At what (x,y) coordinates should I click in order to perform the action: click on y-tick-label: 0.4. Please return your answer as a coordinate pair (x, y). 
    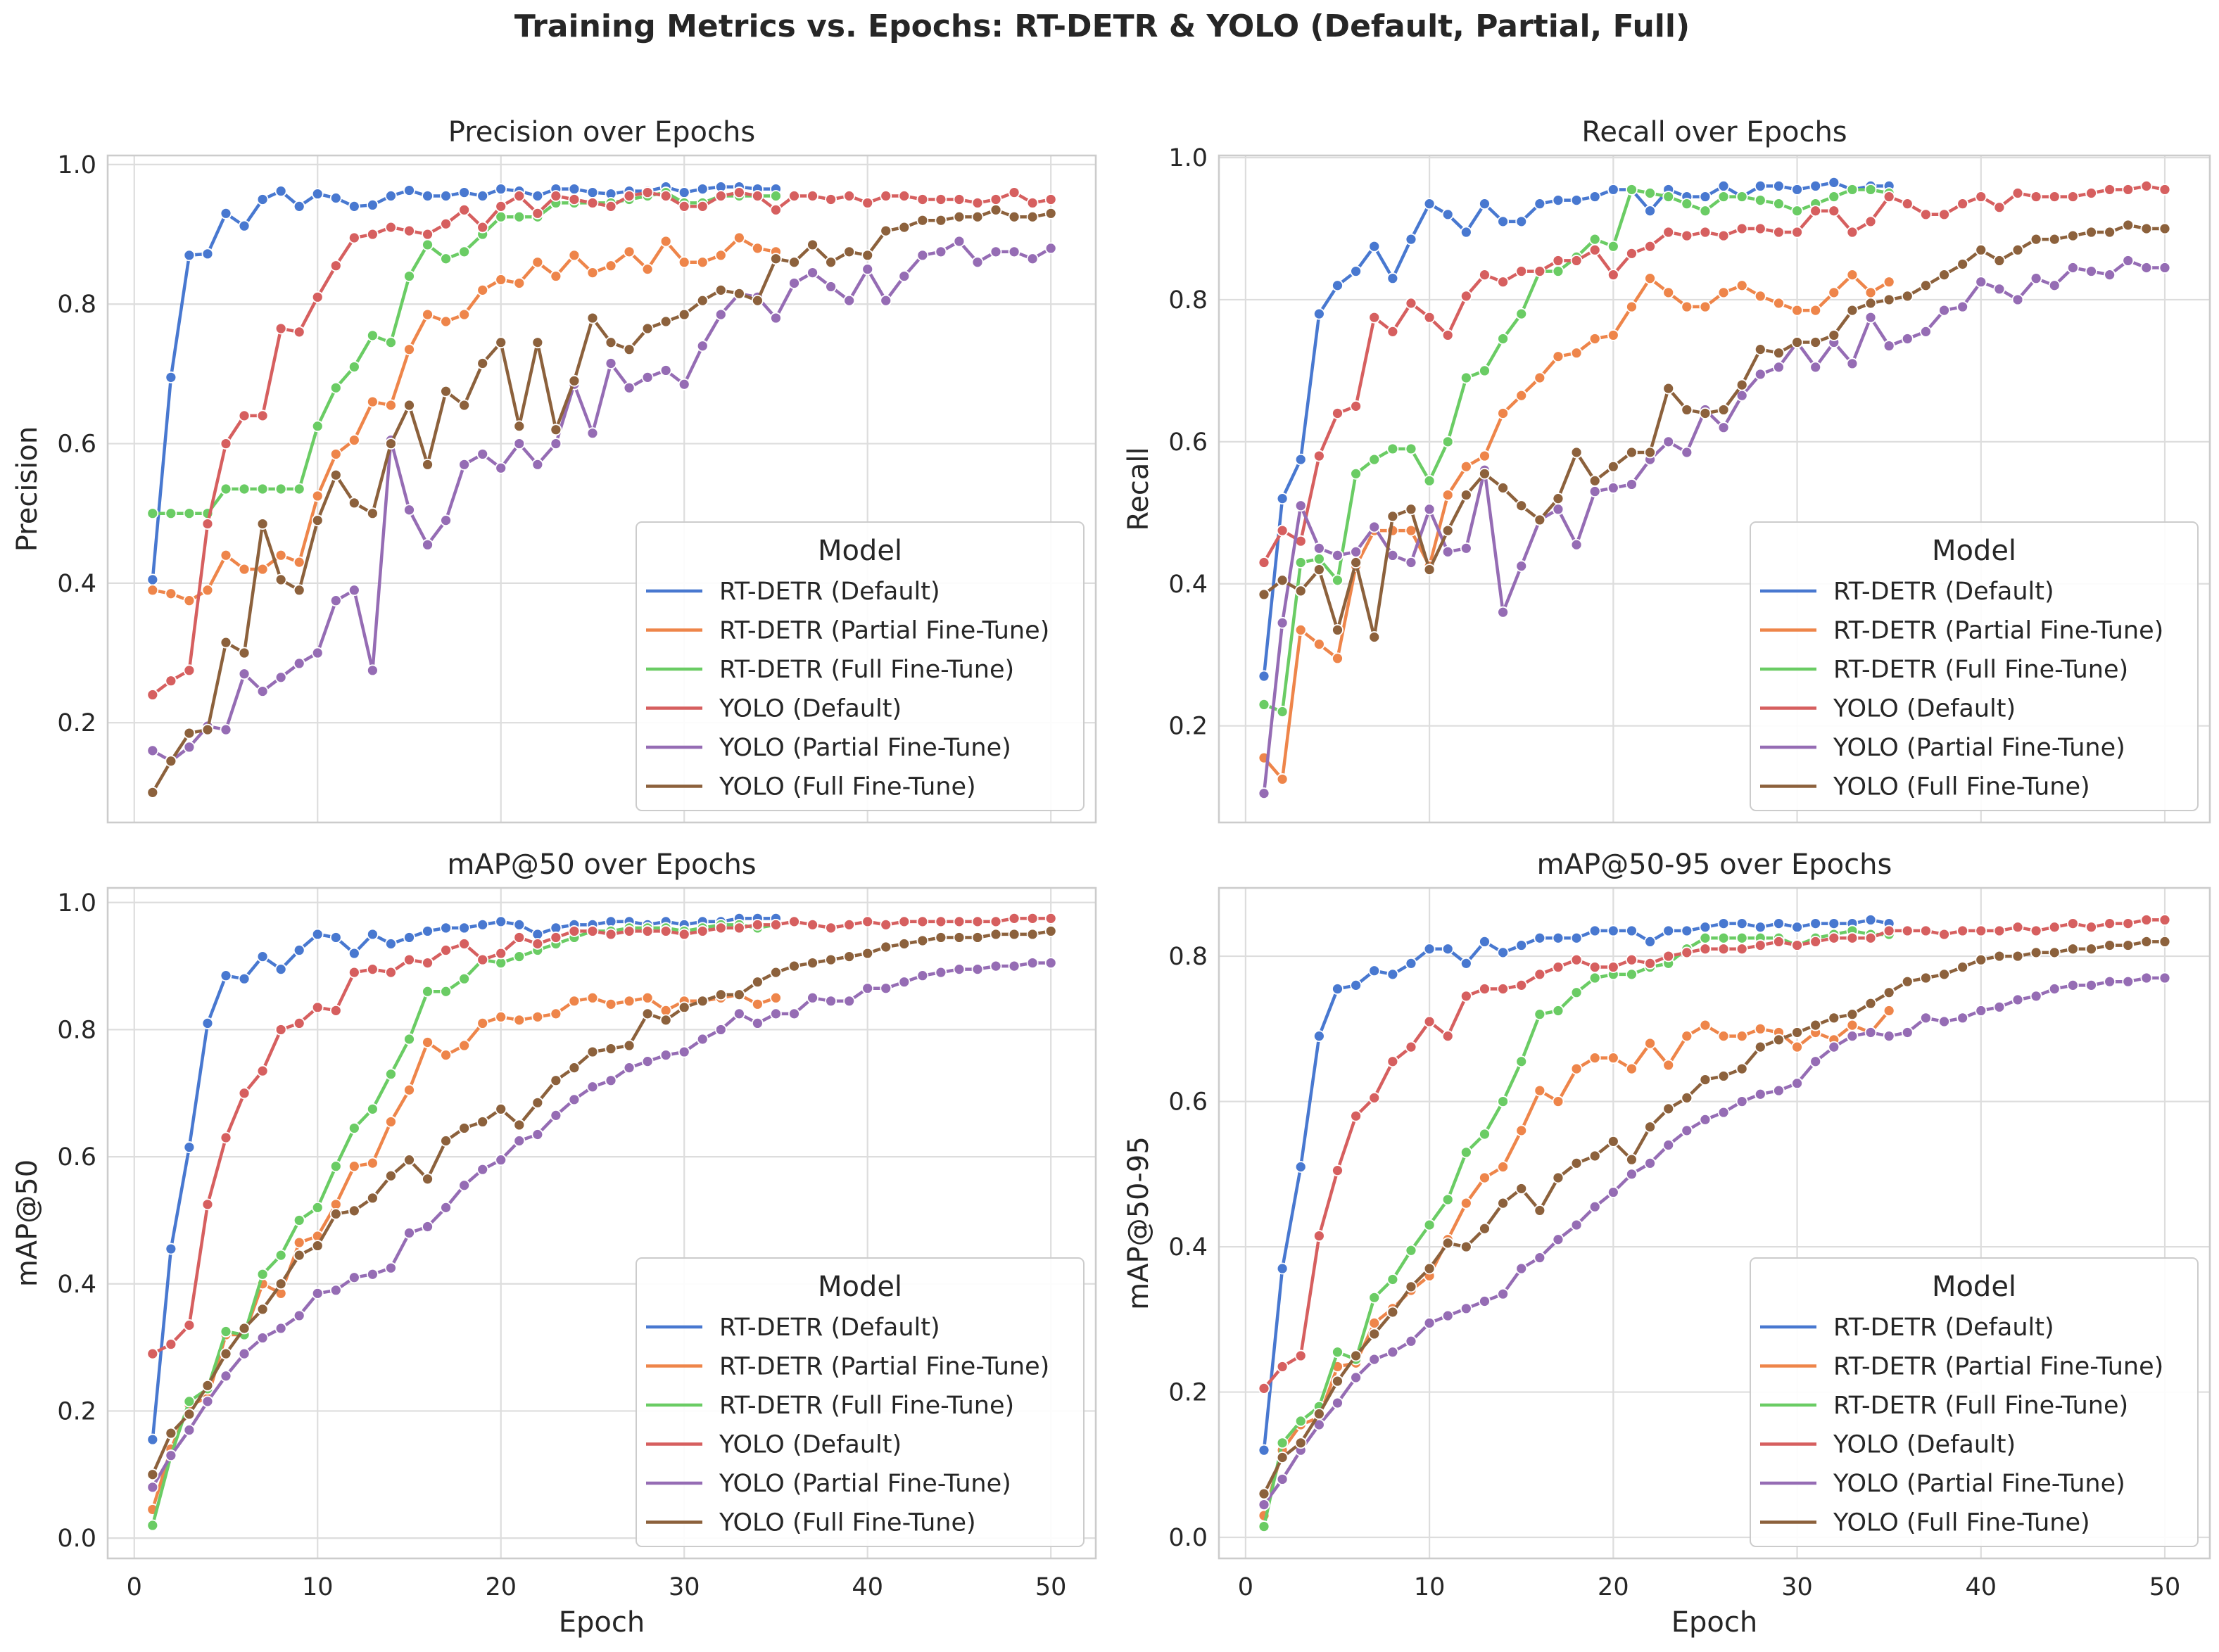
    Looking at the image, I should click on (76, 584).